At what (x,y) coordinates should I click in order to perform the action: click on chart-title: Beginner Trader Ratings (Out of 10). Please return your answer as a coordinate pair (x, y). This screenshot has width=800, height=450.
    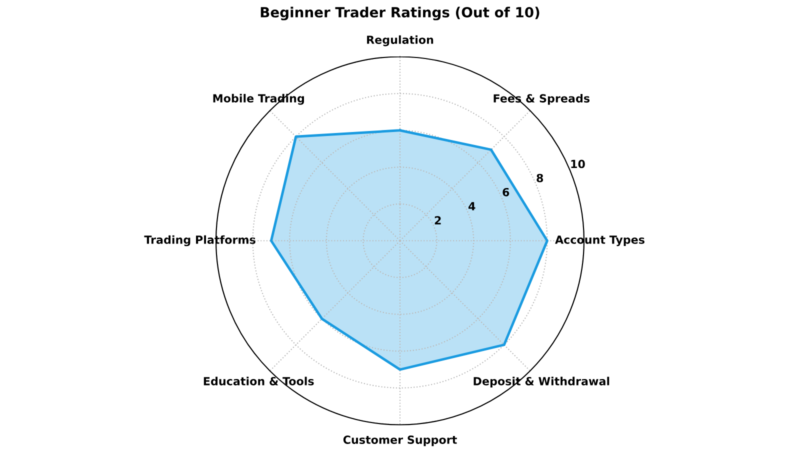
    Looking at the image, I should click on (400, 13).